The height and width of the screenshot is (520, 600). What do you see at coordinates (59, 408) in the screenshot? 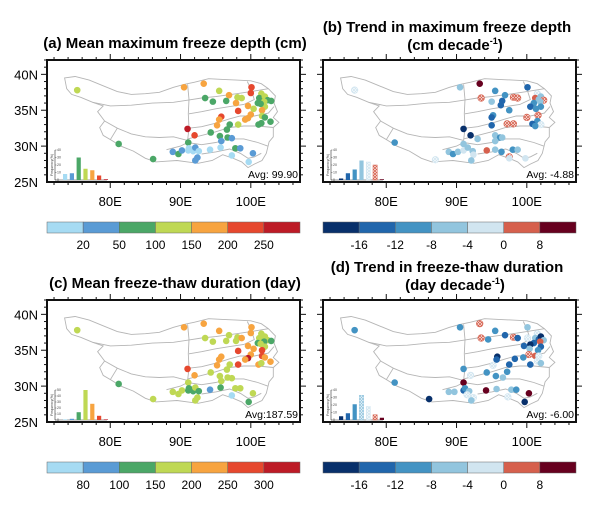
I see `hist-tick-label: 20` at bounding box center [59, 408].